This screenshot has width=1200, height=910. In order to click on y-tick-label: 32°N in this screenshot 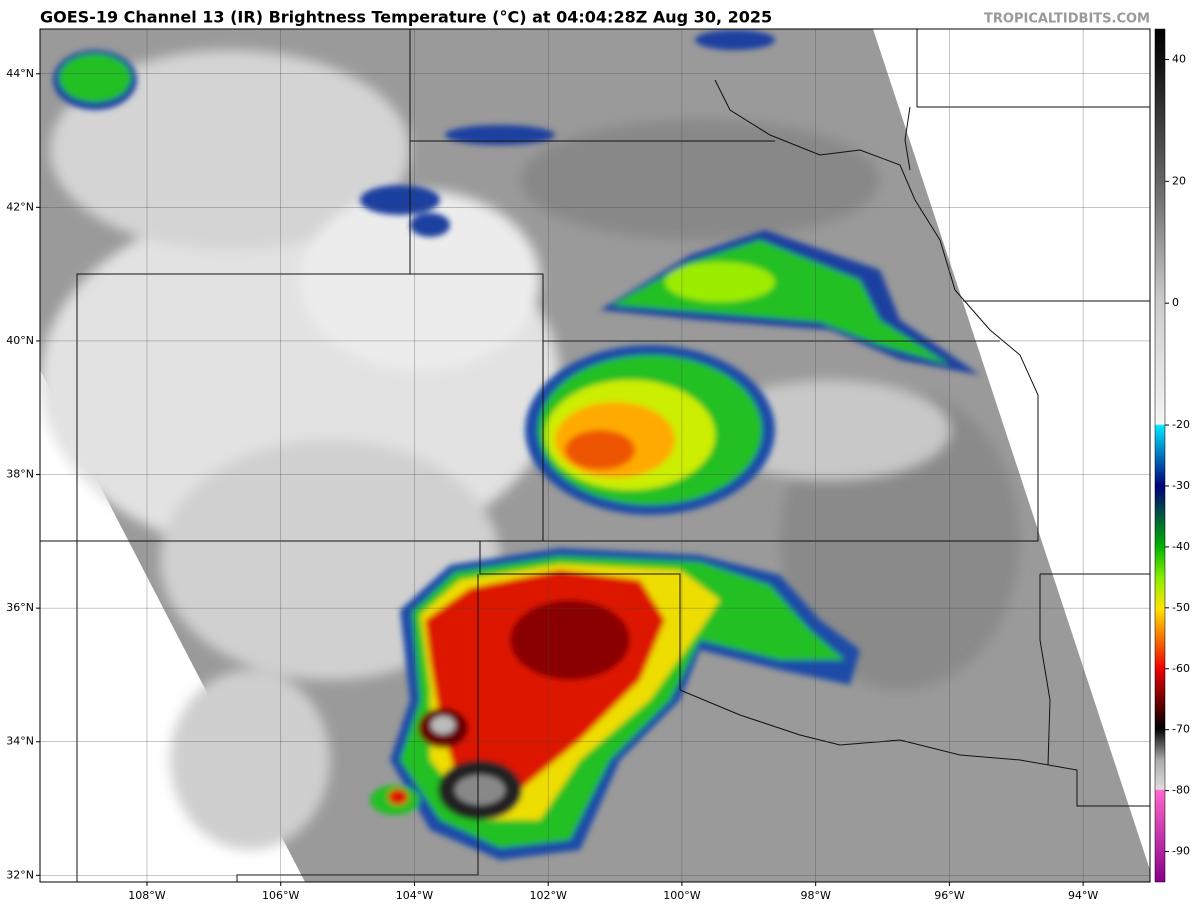, I will do `click(20, 874)`.